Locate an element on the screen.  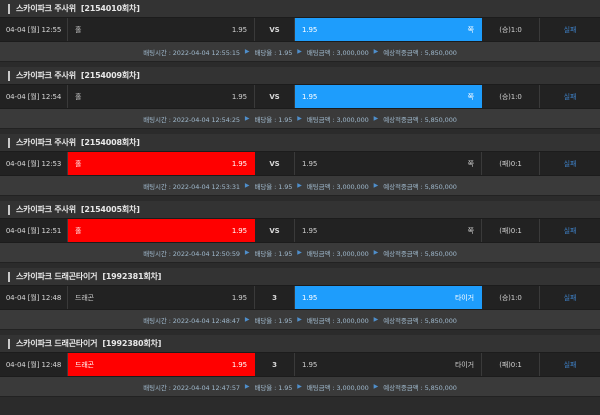
bet-row: 04-04 [월] 12:54 홀 1.95 VS 1.95 쪽 (승)1:0 실패 is located at coordinates (300, 97).